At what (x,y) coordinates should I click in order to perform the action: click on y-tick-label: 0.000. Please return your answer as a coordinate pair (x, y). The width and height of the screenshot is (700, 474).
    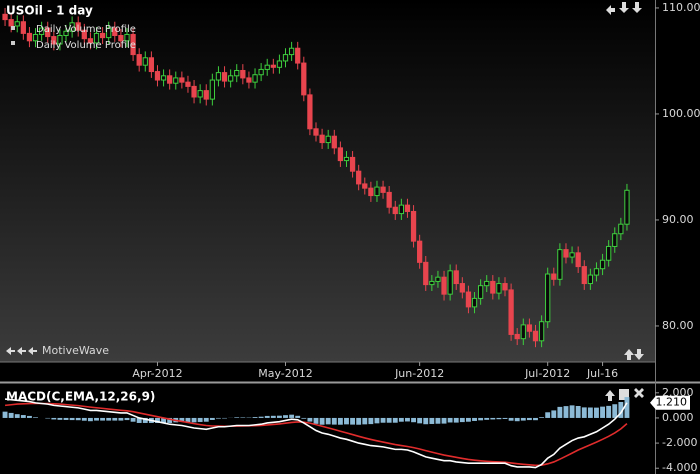
    Looking at the image, I should click on (678, 417).